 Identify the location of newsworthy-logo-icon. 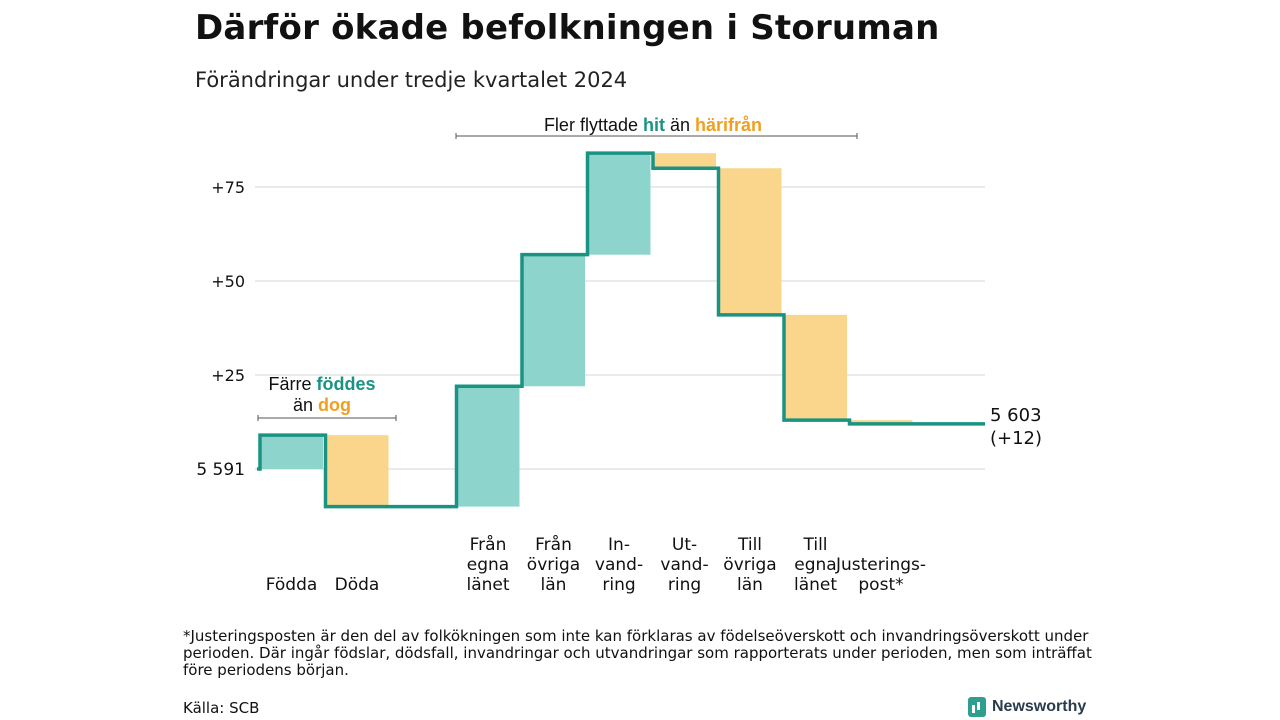
(977, 707).